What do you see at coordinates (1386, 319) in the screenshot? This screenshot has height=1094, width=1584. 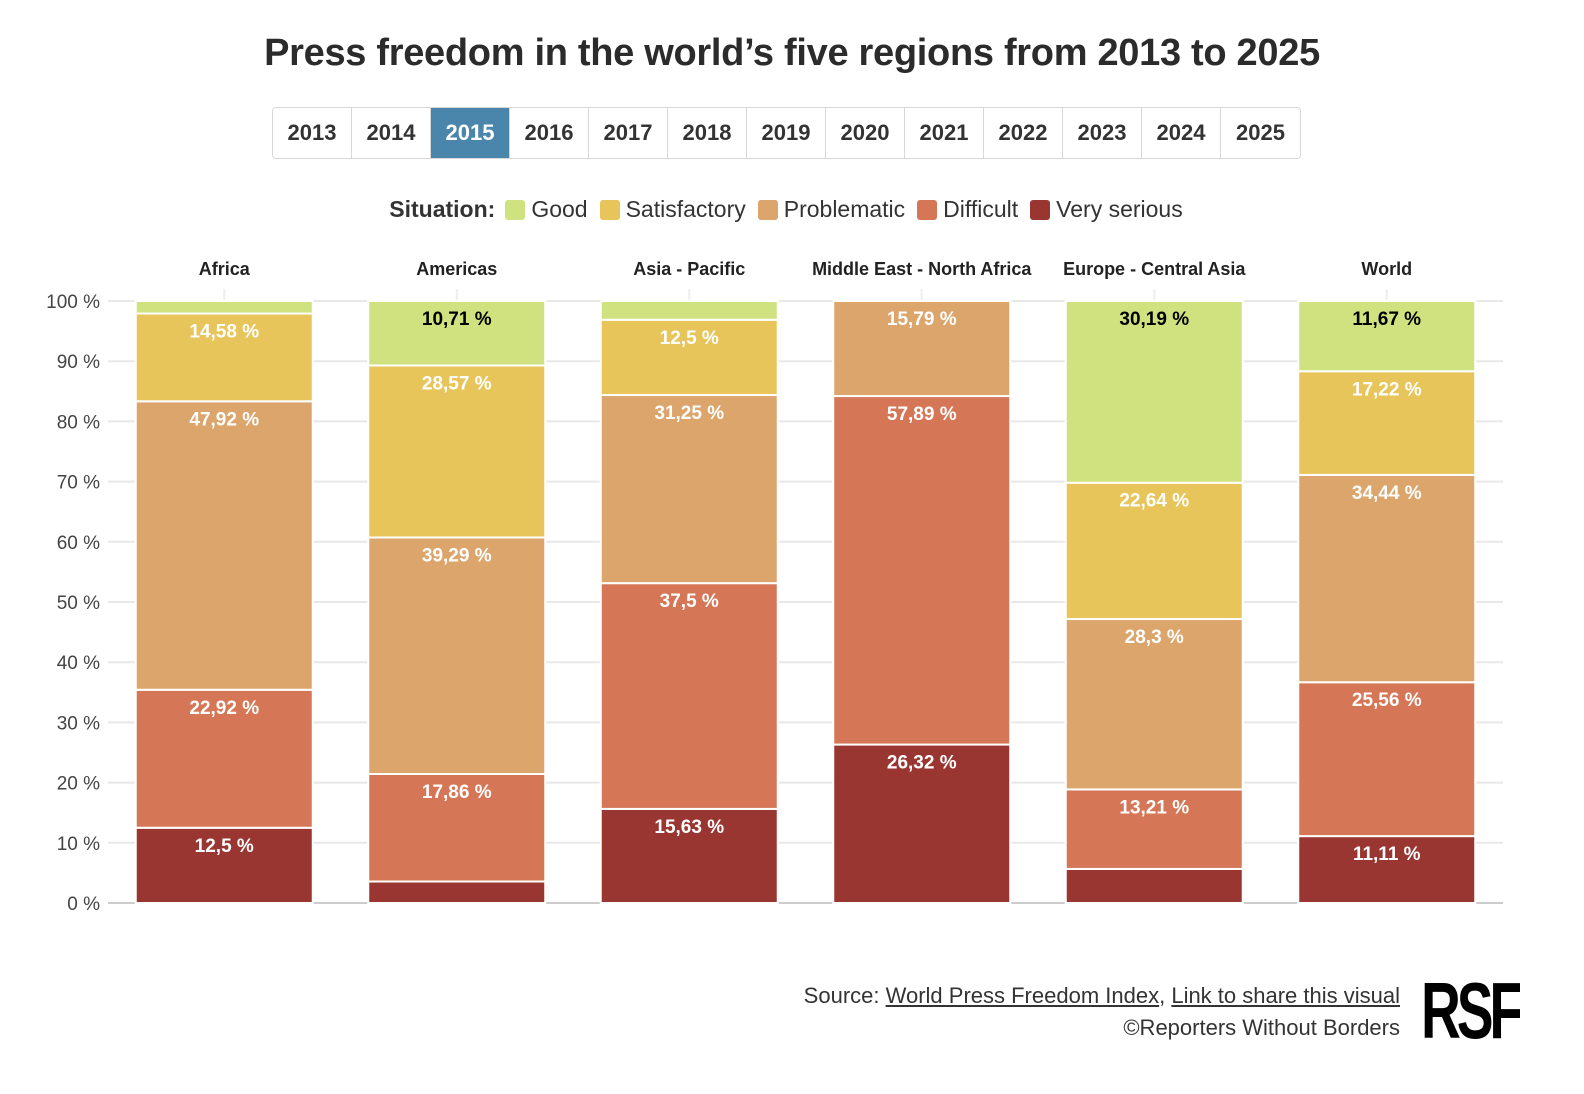 I see `data-label: 11,67 %` at bounding box center [1386, 319].